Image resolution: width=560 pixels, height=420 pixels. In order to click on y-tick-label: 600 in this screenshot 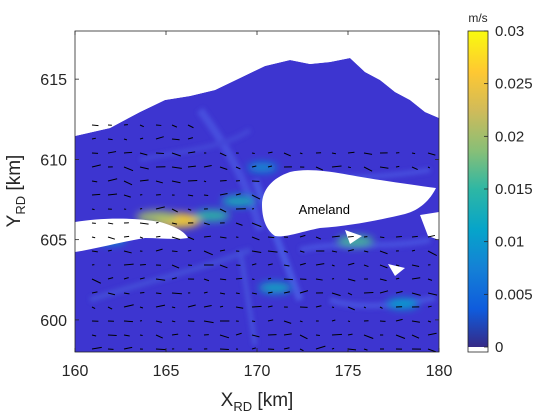, I will do `click(53, 321)`.